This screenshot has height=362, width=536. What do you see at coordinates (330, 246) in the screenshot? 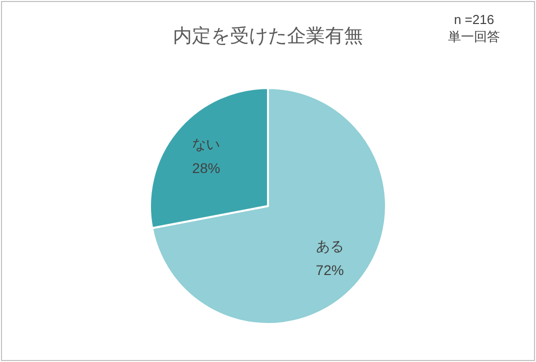
I see `slice-label: ある` at bounding box center [330, 246].